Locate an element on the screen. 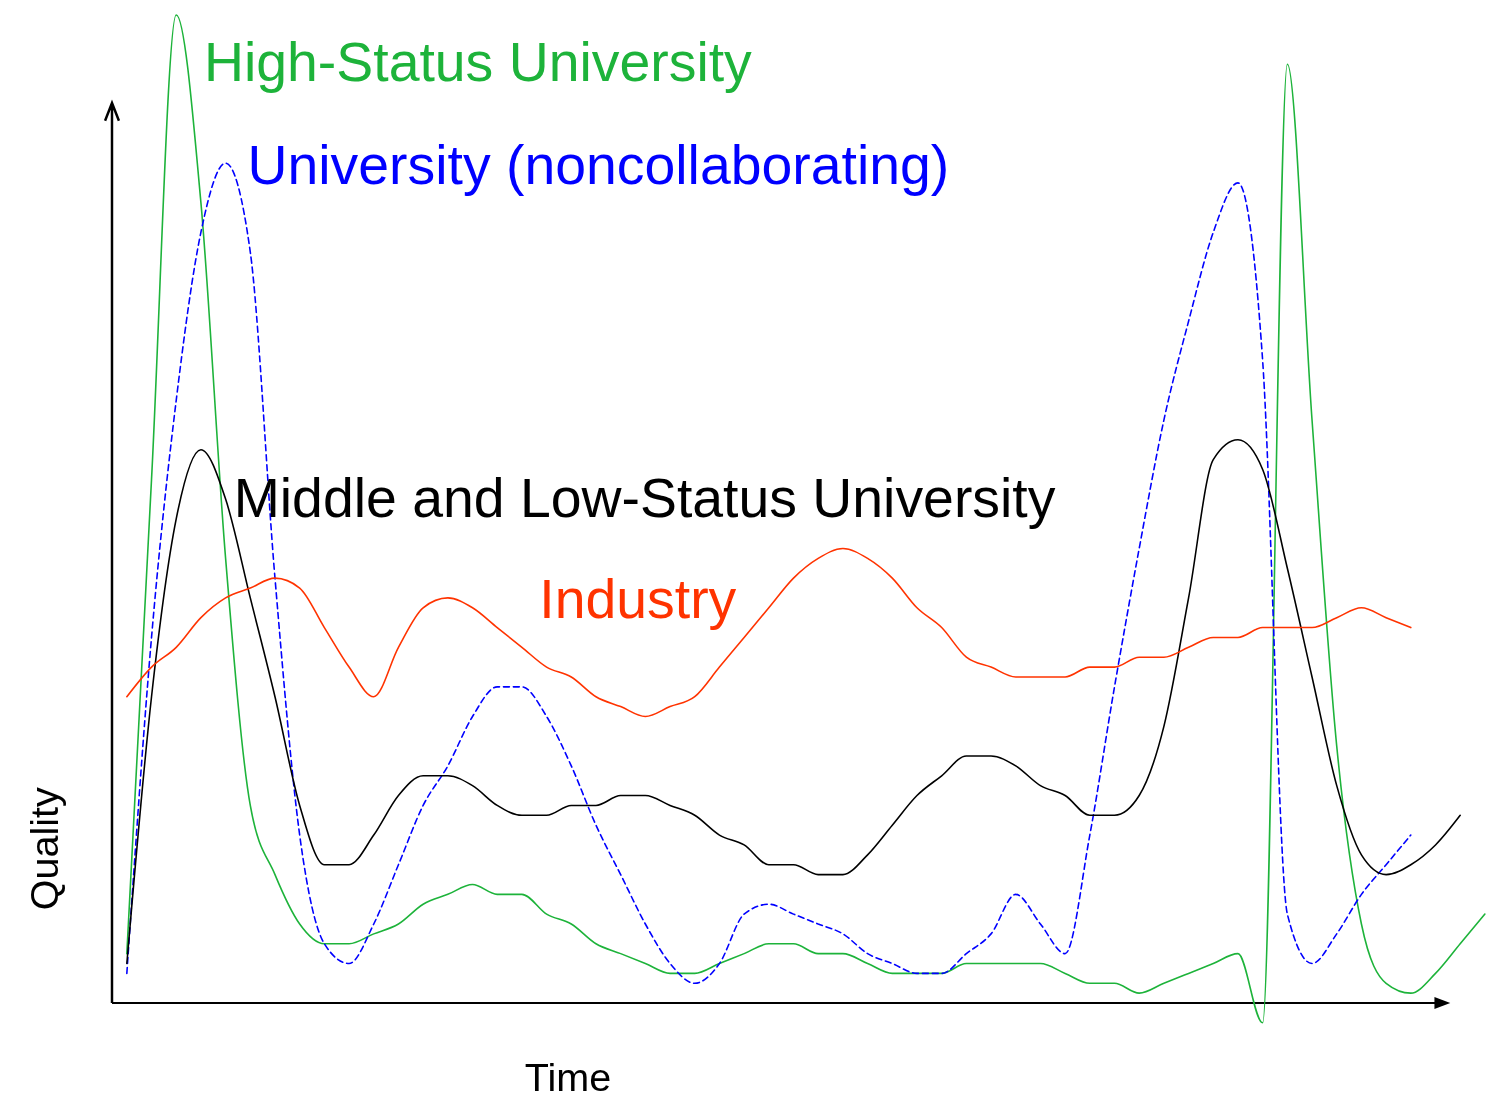 The width and height of the screenshot is (1495, 1102). x-axis-title: Time is located at coordinates (568, 1077).